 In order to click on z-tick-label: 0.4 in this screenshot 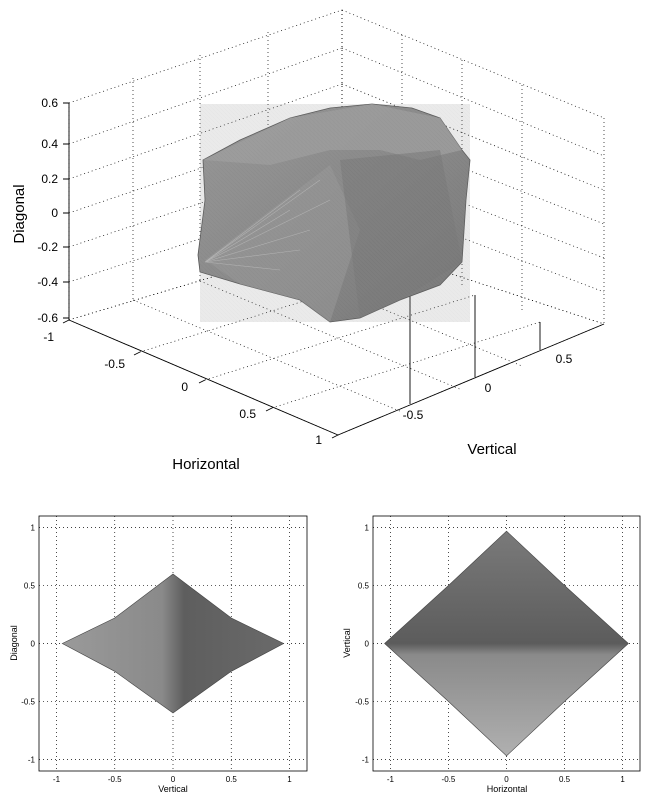, I will do `click(49, 144)`.